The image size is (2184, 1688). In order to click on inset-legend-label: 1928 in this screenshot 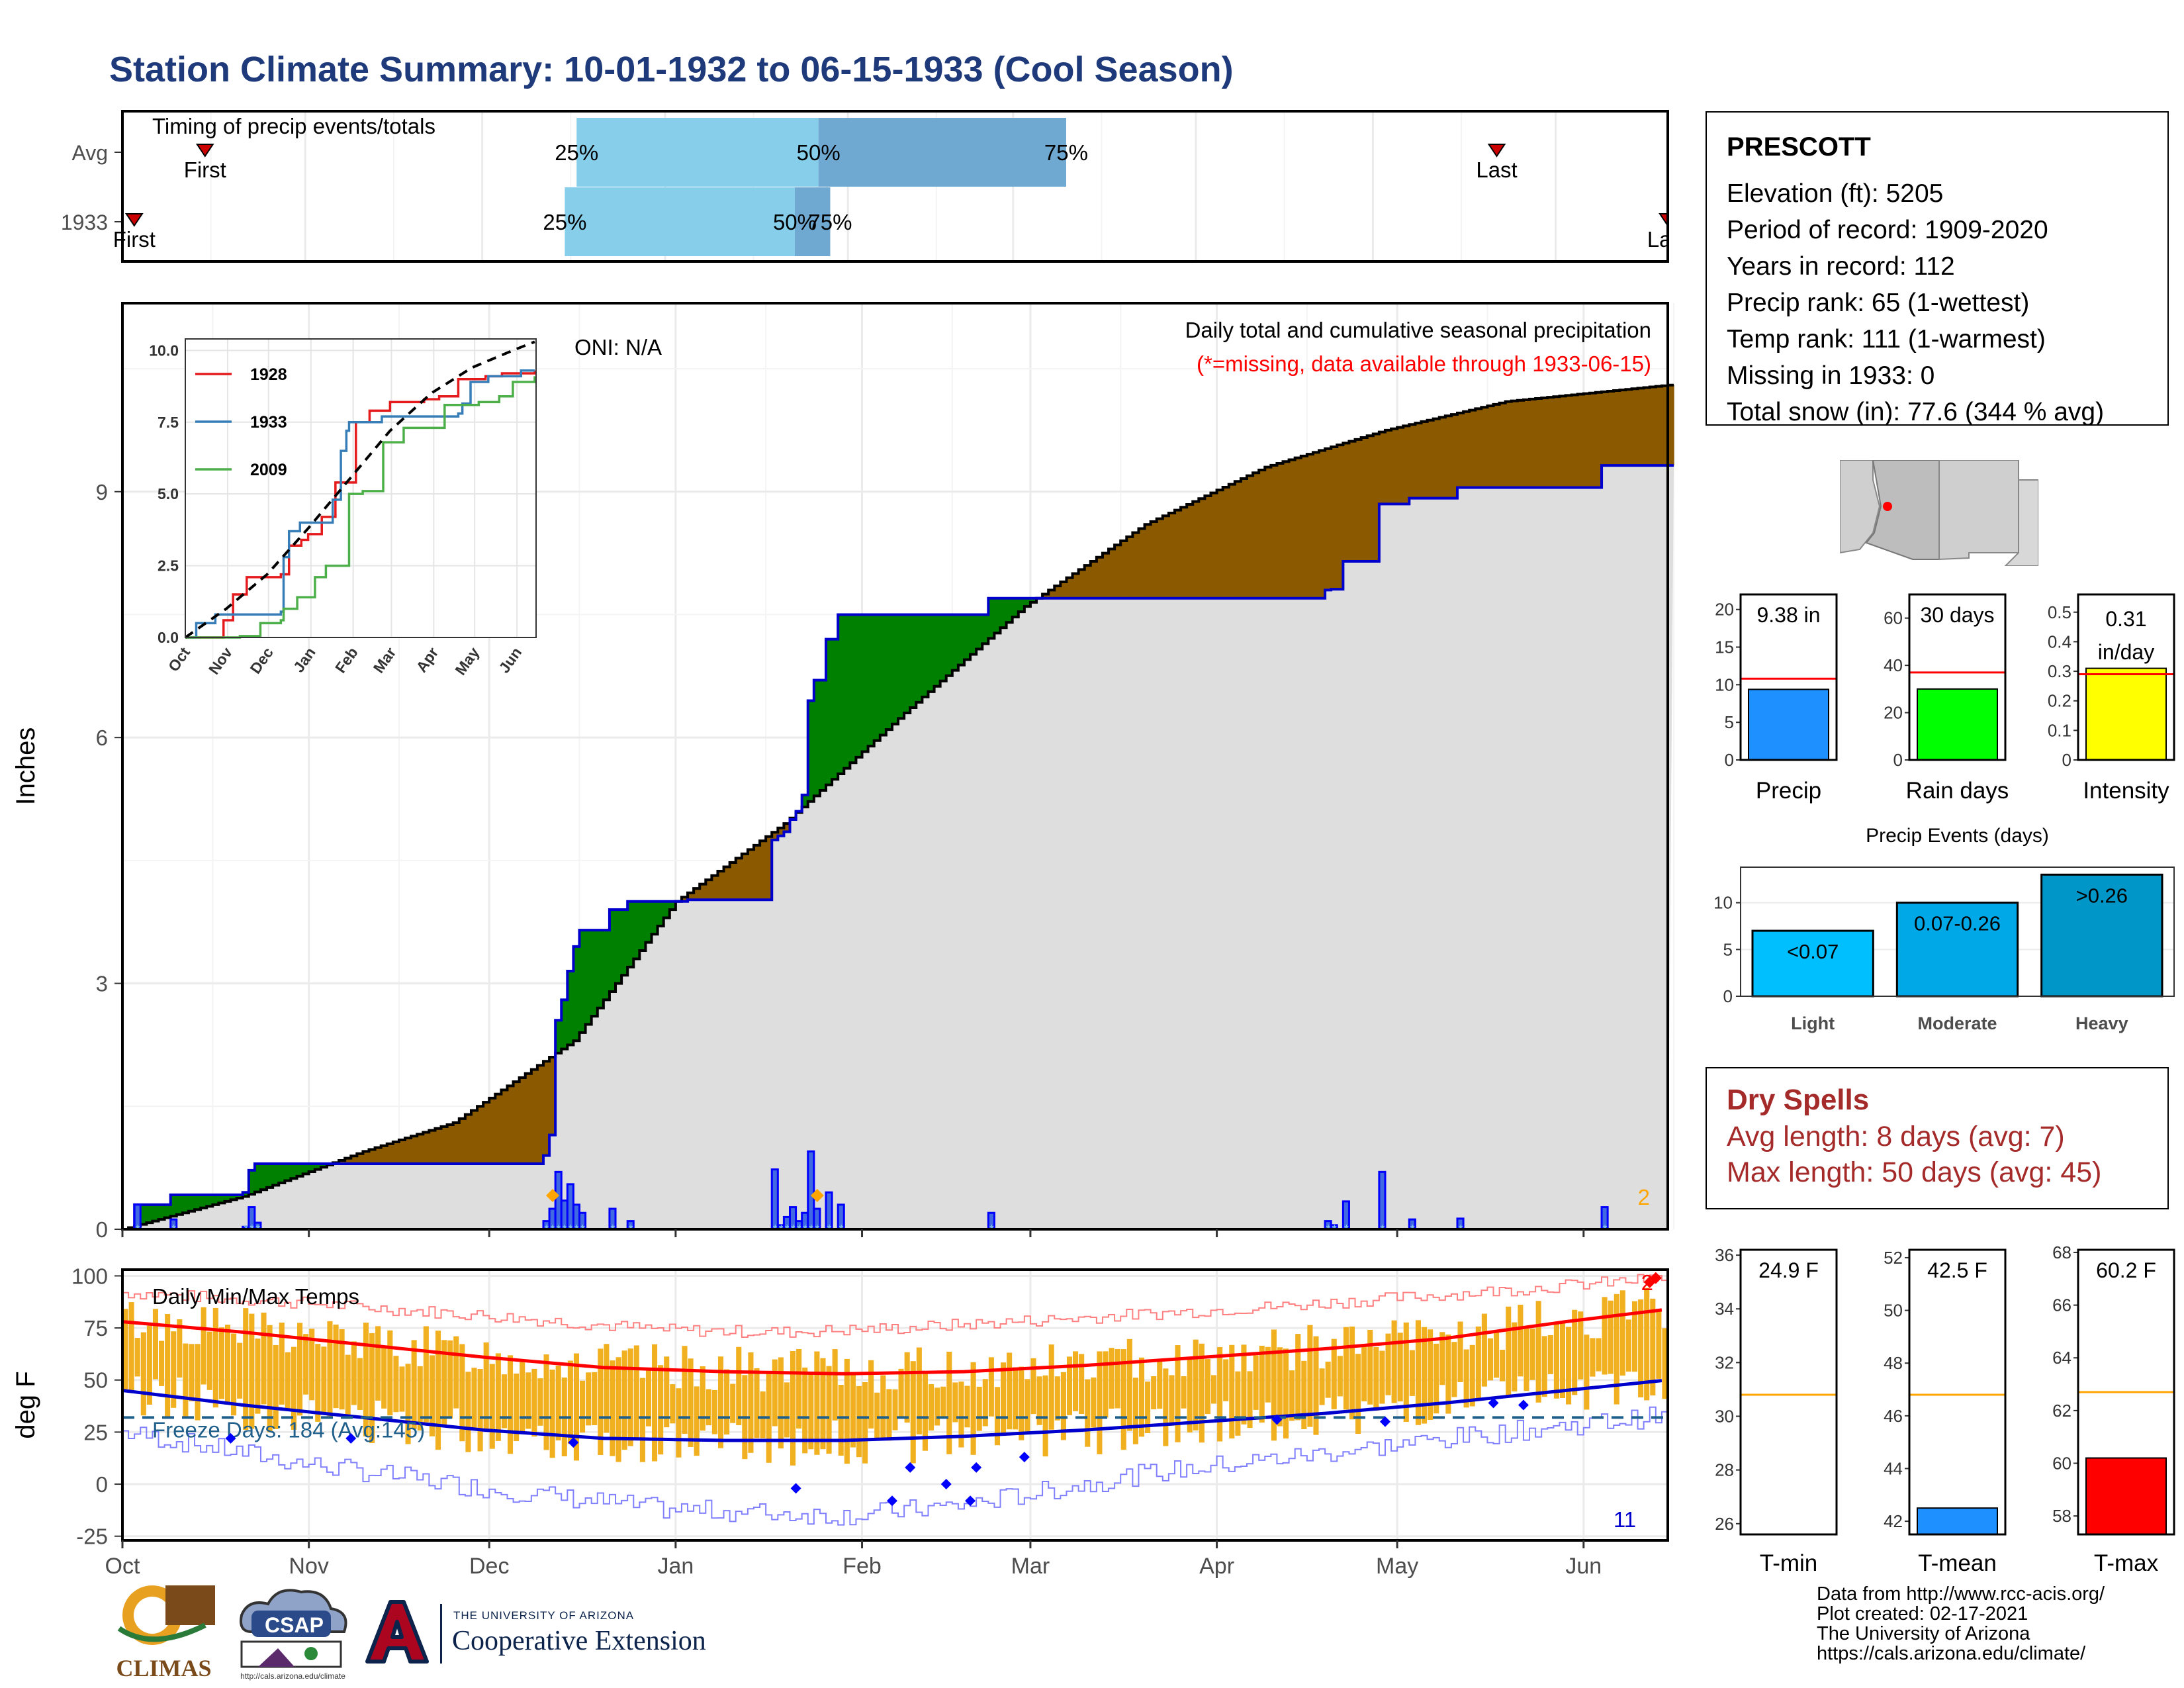, I will do `click(268, 374)`.